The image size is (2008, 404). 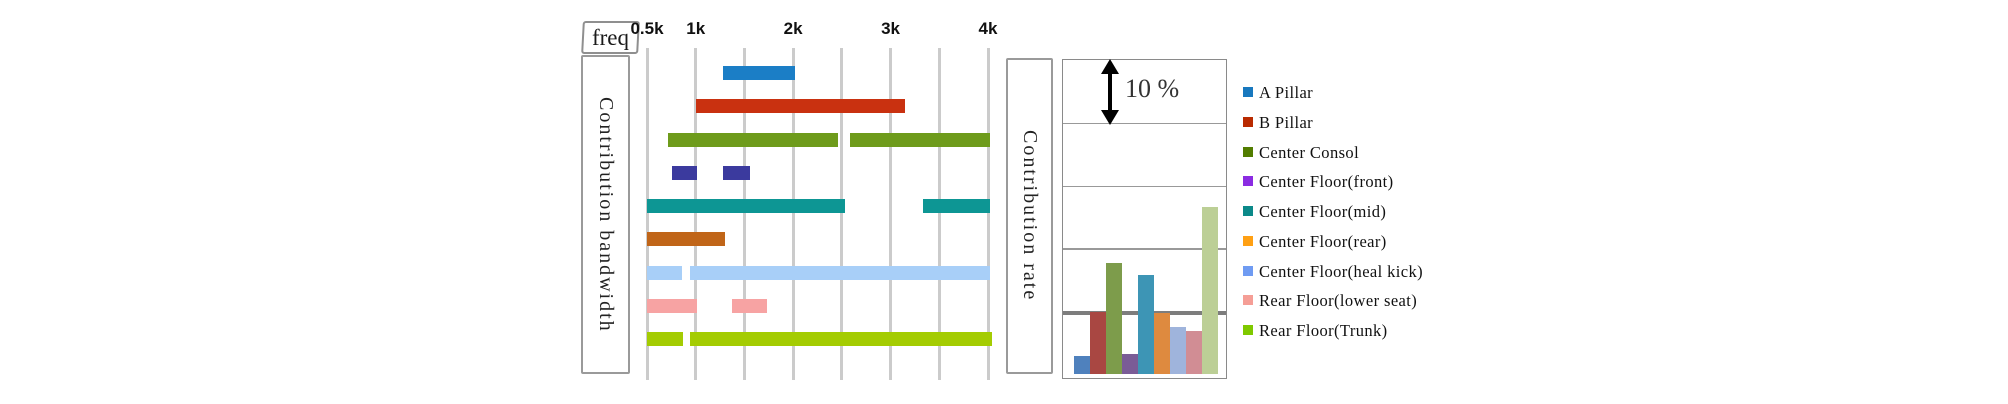 What do you see at coordinates (1309, 152) in the screenshot?
I see `legend-label: Center Consol` at bounding box center [1309, 152].